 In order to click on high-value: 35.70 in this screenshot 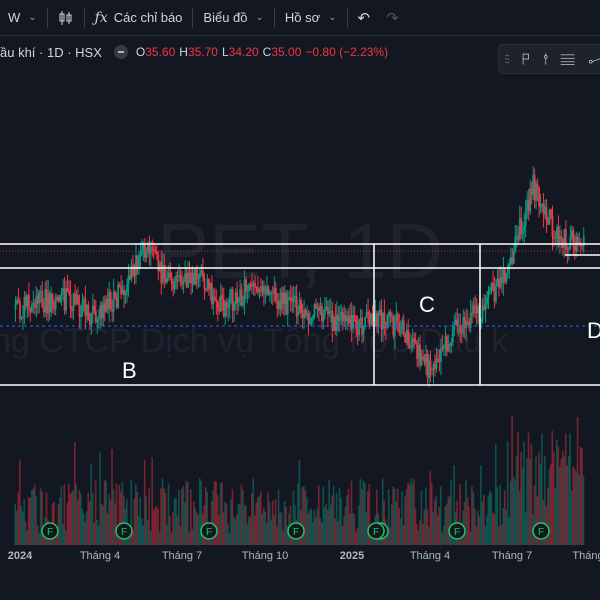, I will do `click(202, 52)`.